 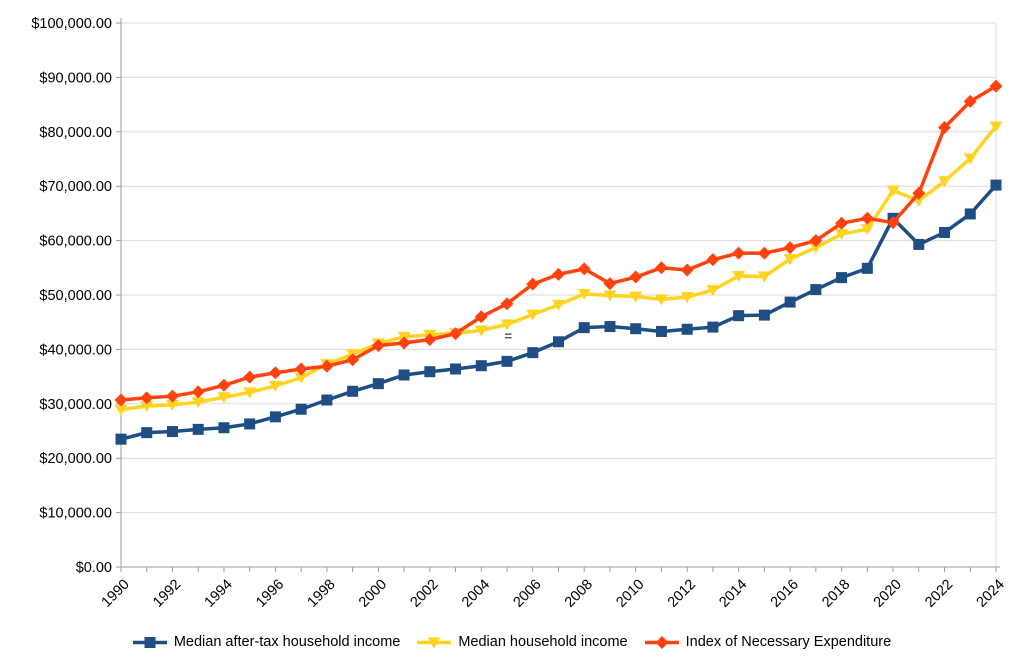 What do you see at coordinates (71, 24) in the screenshot?
I see `svg-text: $100,000.00` at bounding box center [71, 24].